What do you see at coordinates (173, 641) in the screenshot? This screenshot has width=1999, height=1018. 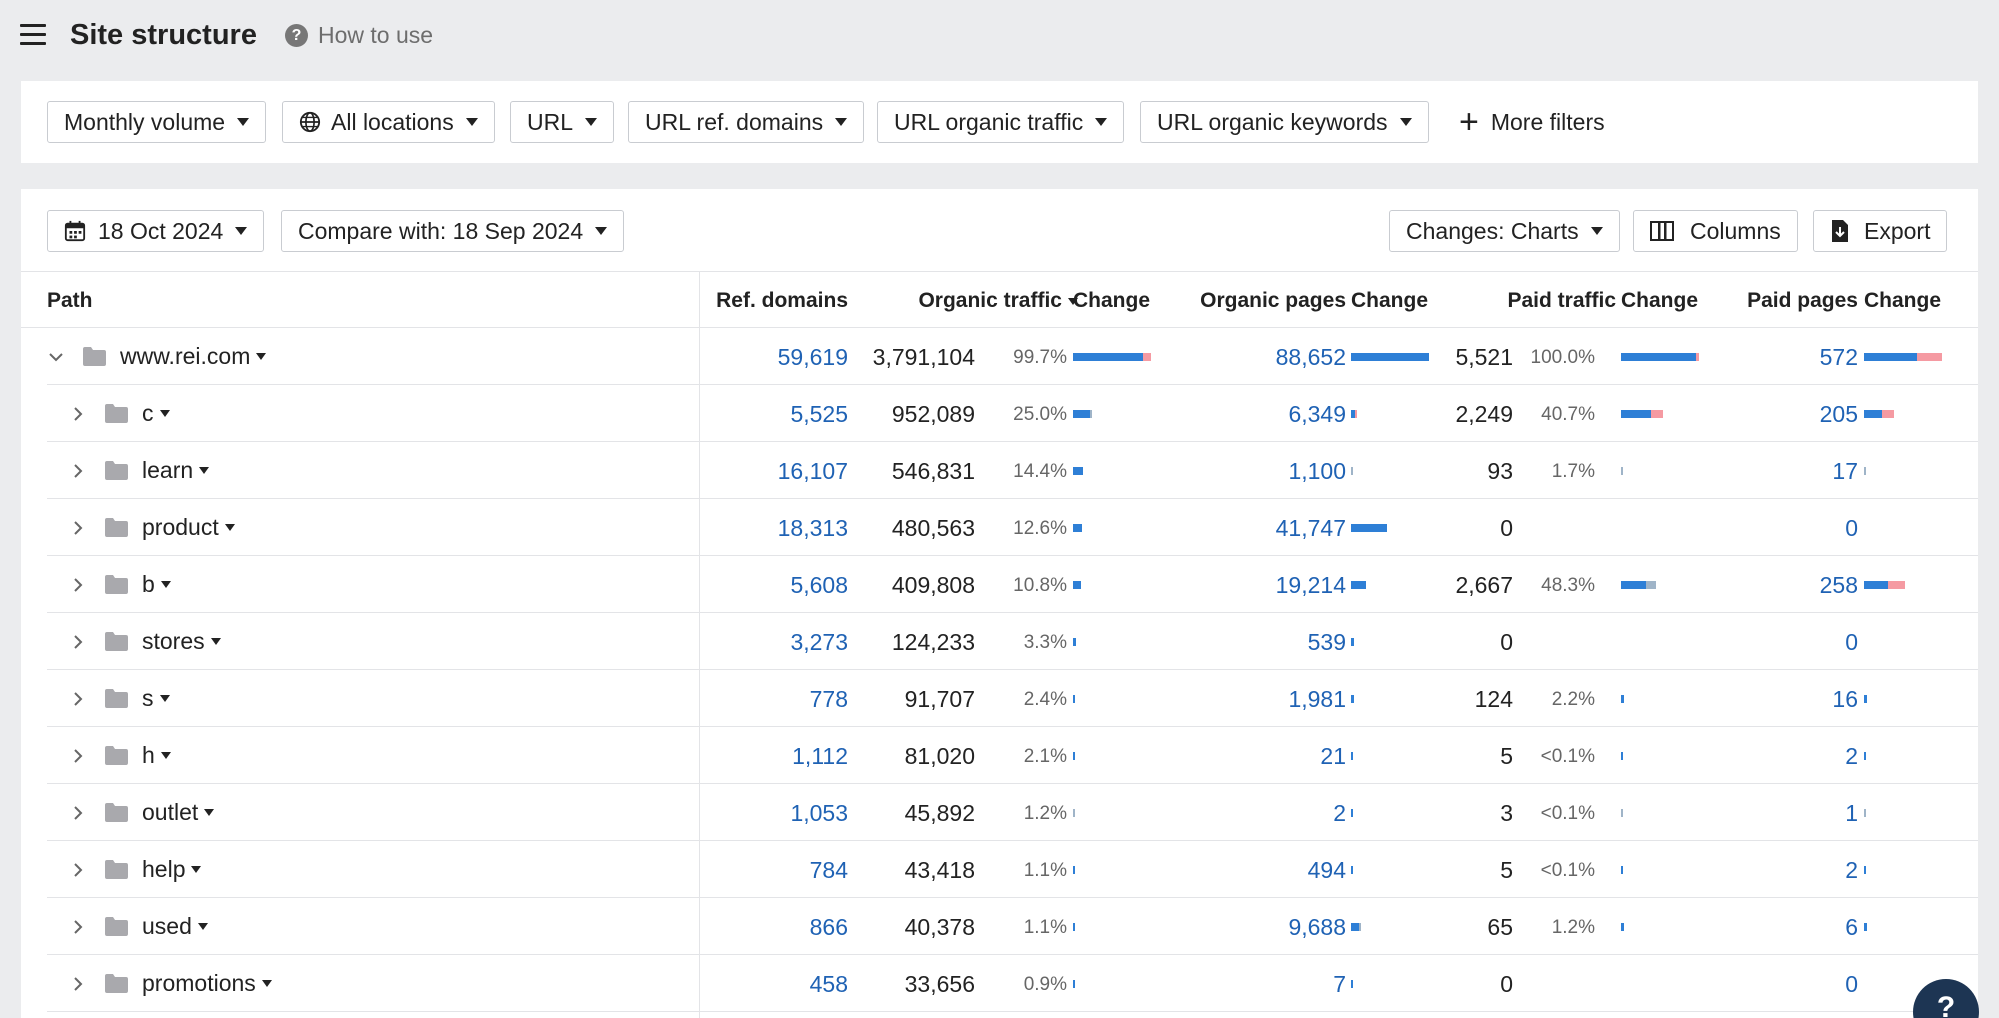 I see `path-label: stores` at bounding box center [173, 641].